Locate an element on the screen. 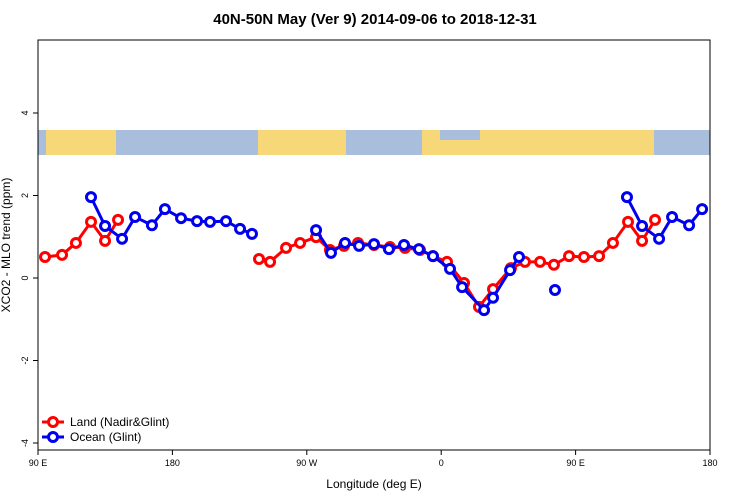 This screenshot has height=500, width=750. x-axis-label: Longitude (deg E) is located at coordinates (373, 484).